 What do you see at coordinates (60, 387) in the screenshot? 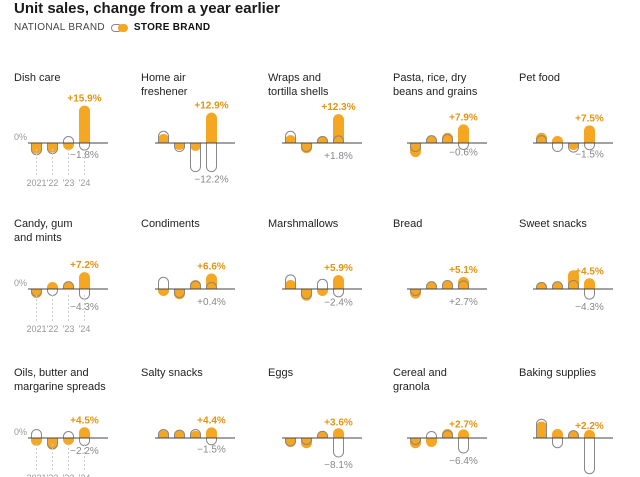
I see `panel-title: margarine spreads` at bounding box center [60, 387].